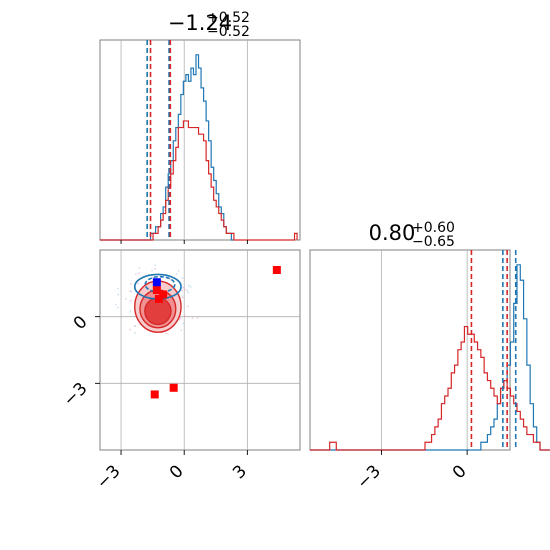 The width and height of the screenshot is (550, 550). Describe the element at coordinates (76, 395) in the screenshot. I see `y-tick-label: −3` at that location.